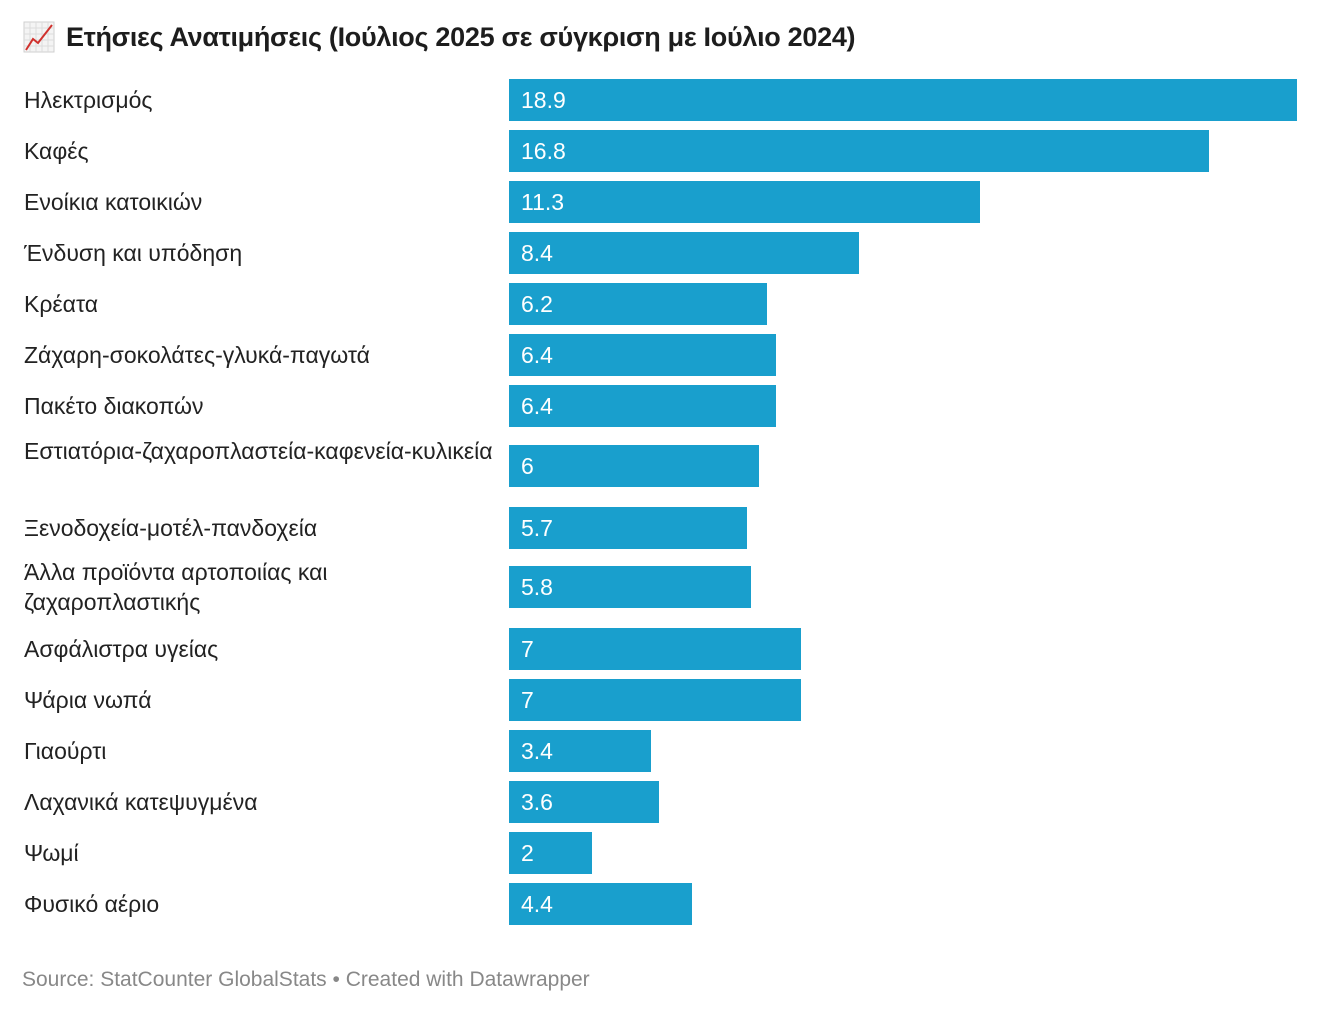 This screenshot has height=1018, width=1320. What do you see at coordinates (92, 904) in the screenshot?
I see `category-label: Φυσικό αέριο` at bounding box center [92, 904].